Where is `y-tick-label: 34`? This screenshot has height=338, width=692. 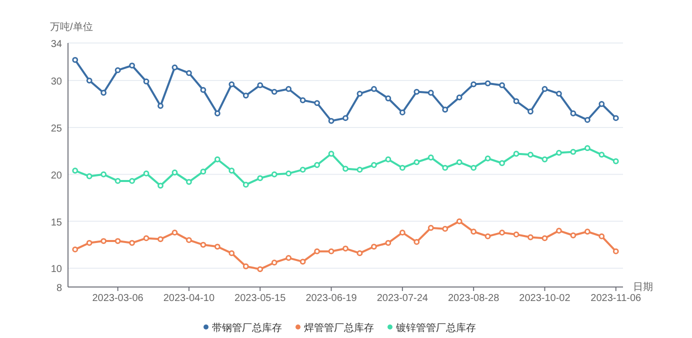
y-tick-label: 34 is located at coordinates (56, 44).